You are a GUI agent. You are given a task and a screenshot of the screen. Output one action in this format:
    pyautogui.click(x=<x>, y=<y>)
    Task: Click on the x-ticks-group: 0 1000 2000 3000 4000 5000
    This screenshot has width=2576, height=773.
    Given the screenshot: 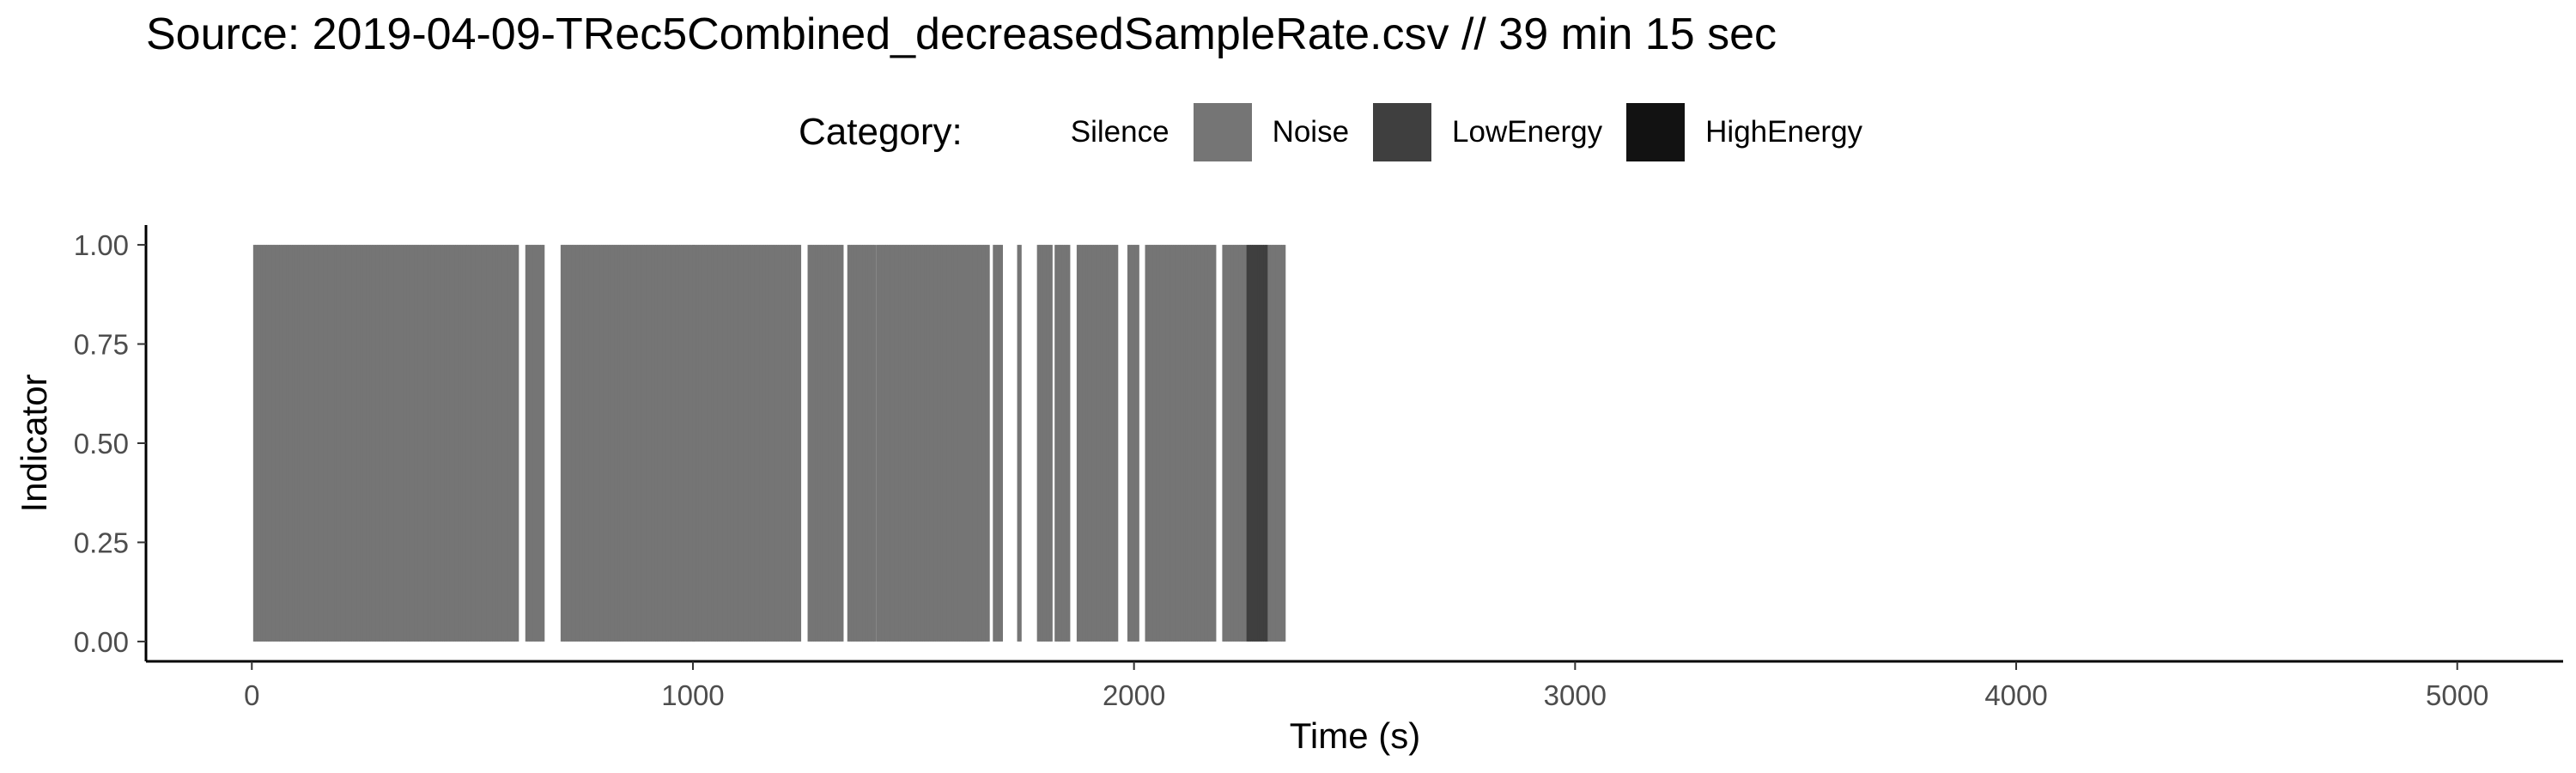 What is the action you would take?
    pyautogui.click(x=1366, y=686)
    